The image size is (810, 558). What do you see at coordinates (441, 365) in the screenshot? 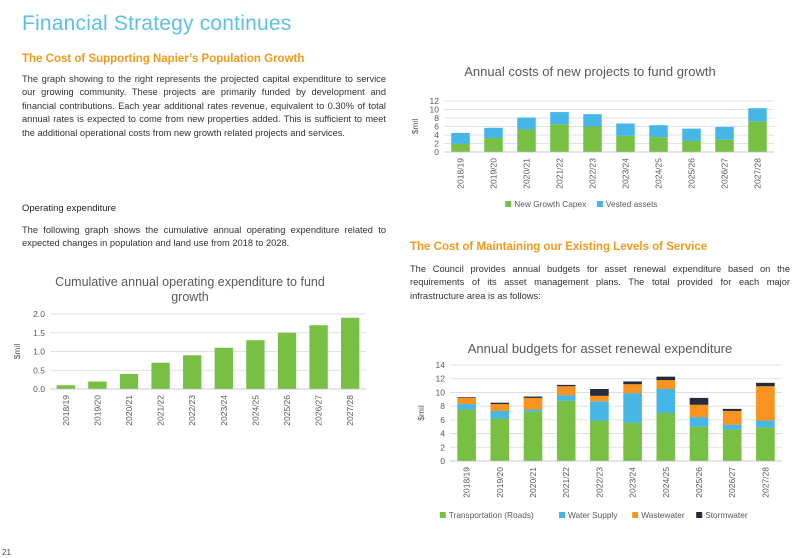
I see `y-tick-label: 14` at bounding box center [441, 365].